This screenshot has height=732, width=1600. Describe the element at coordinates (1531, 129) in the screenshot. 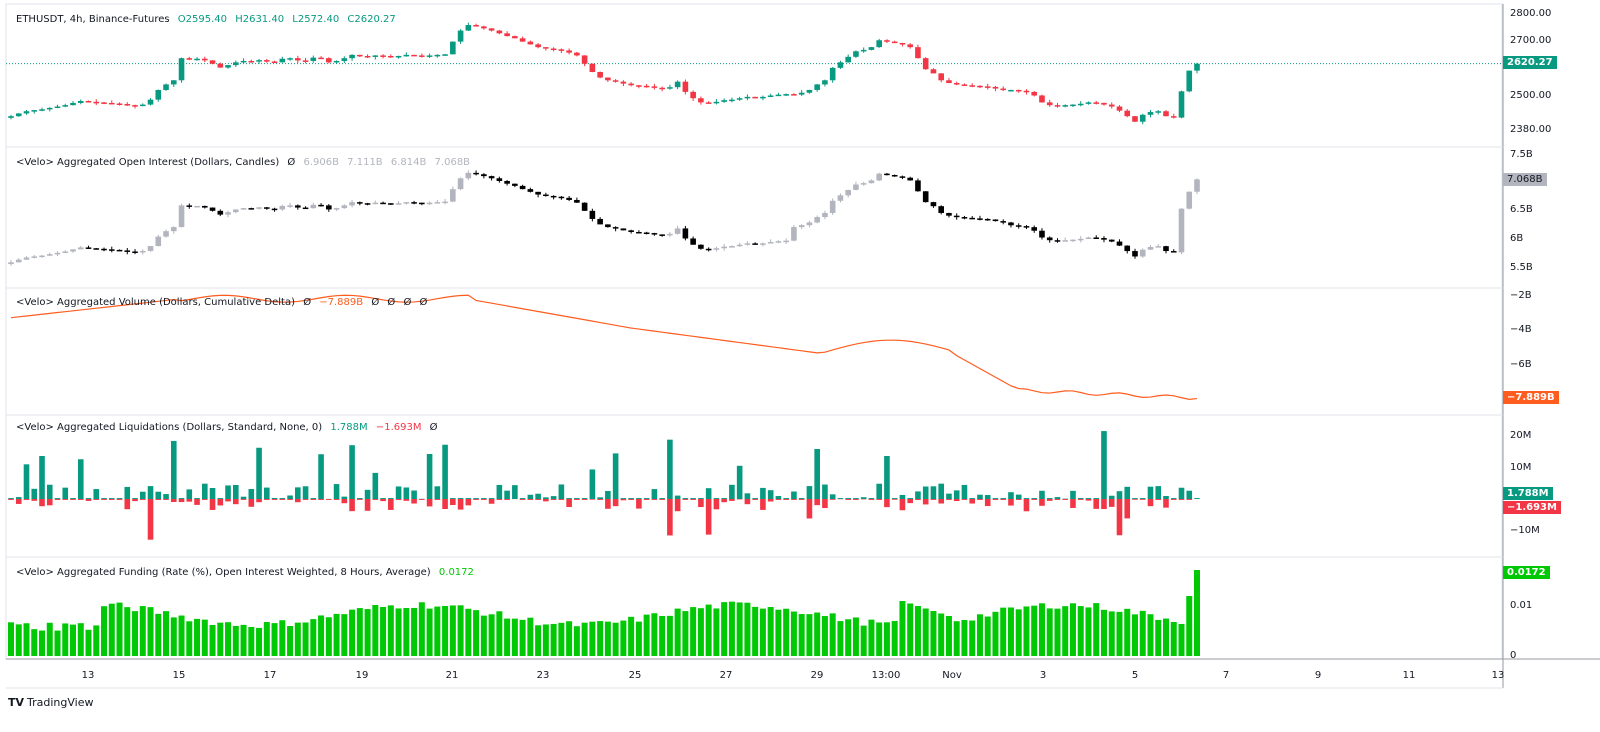

I see `price-axis-tick: 2380.00` at that location.